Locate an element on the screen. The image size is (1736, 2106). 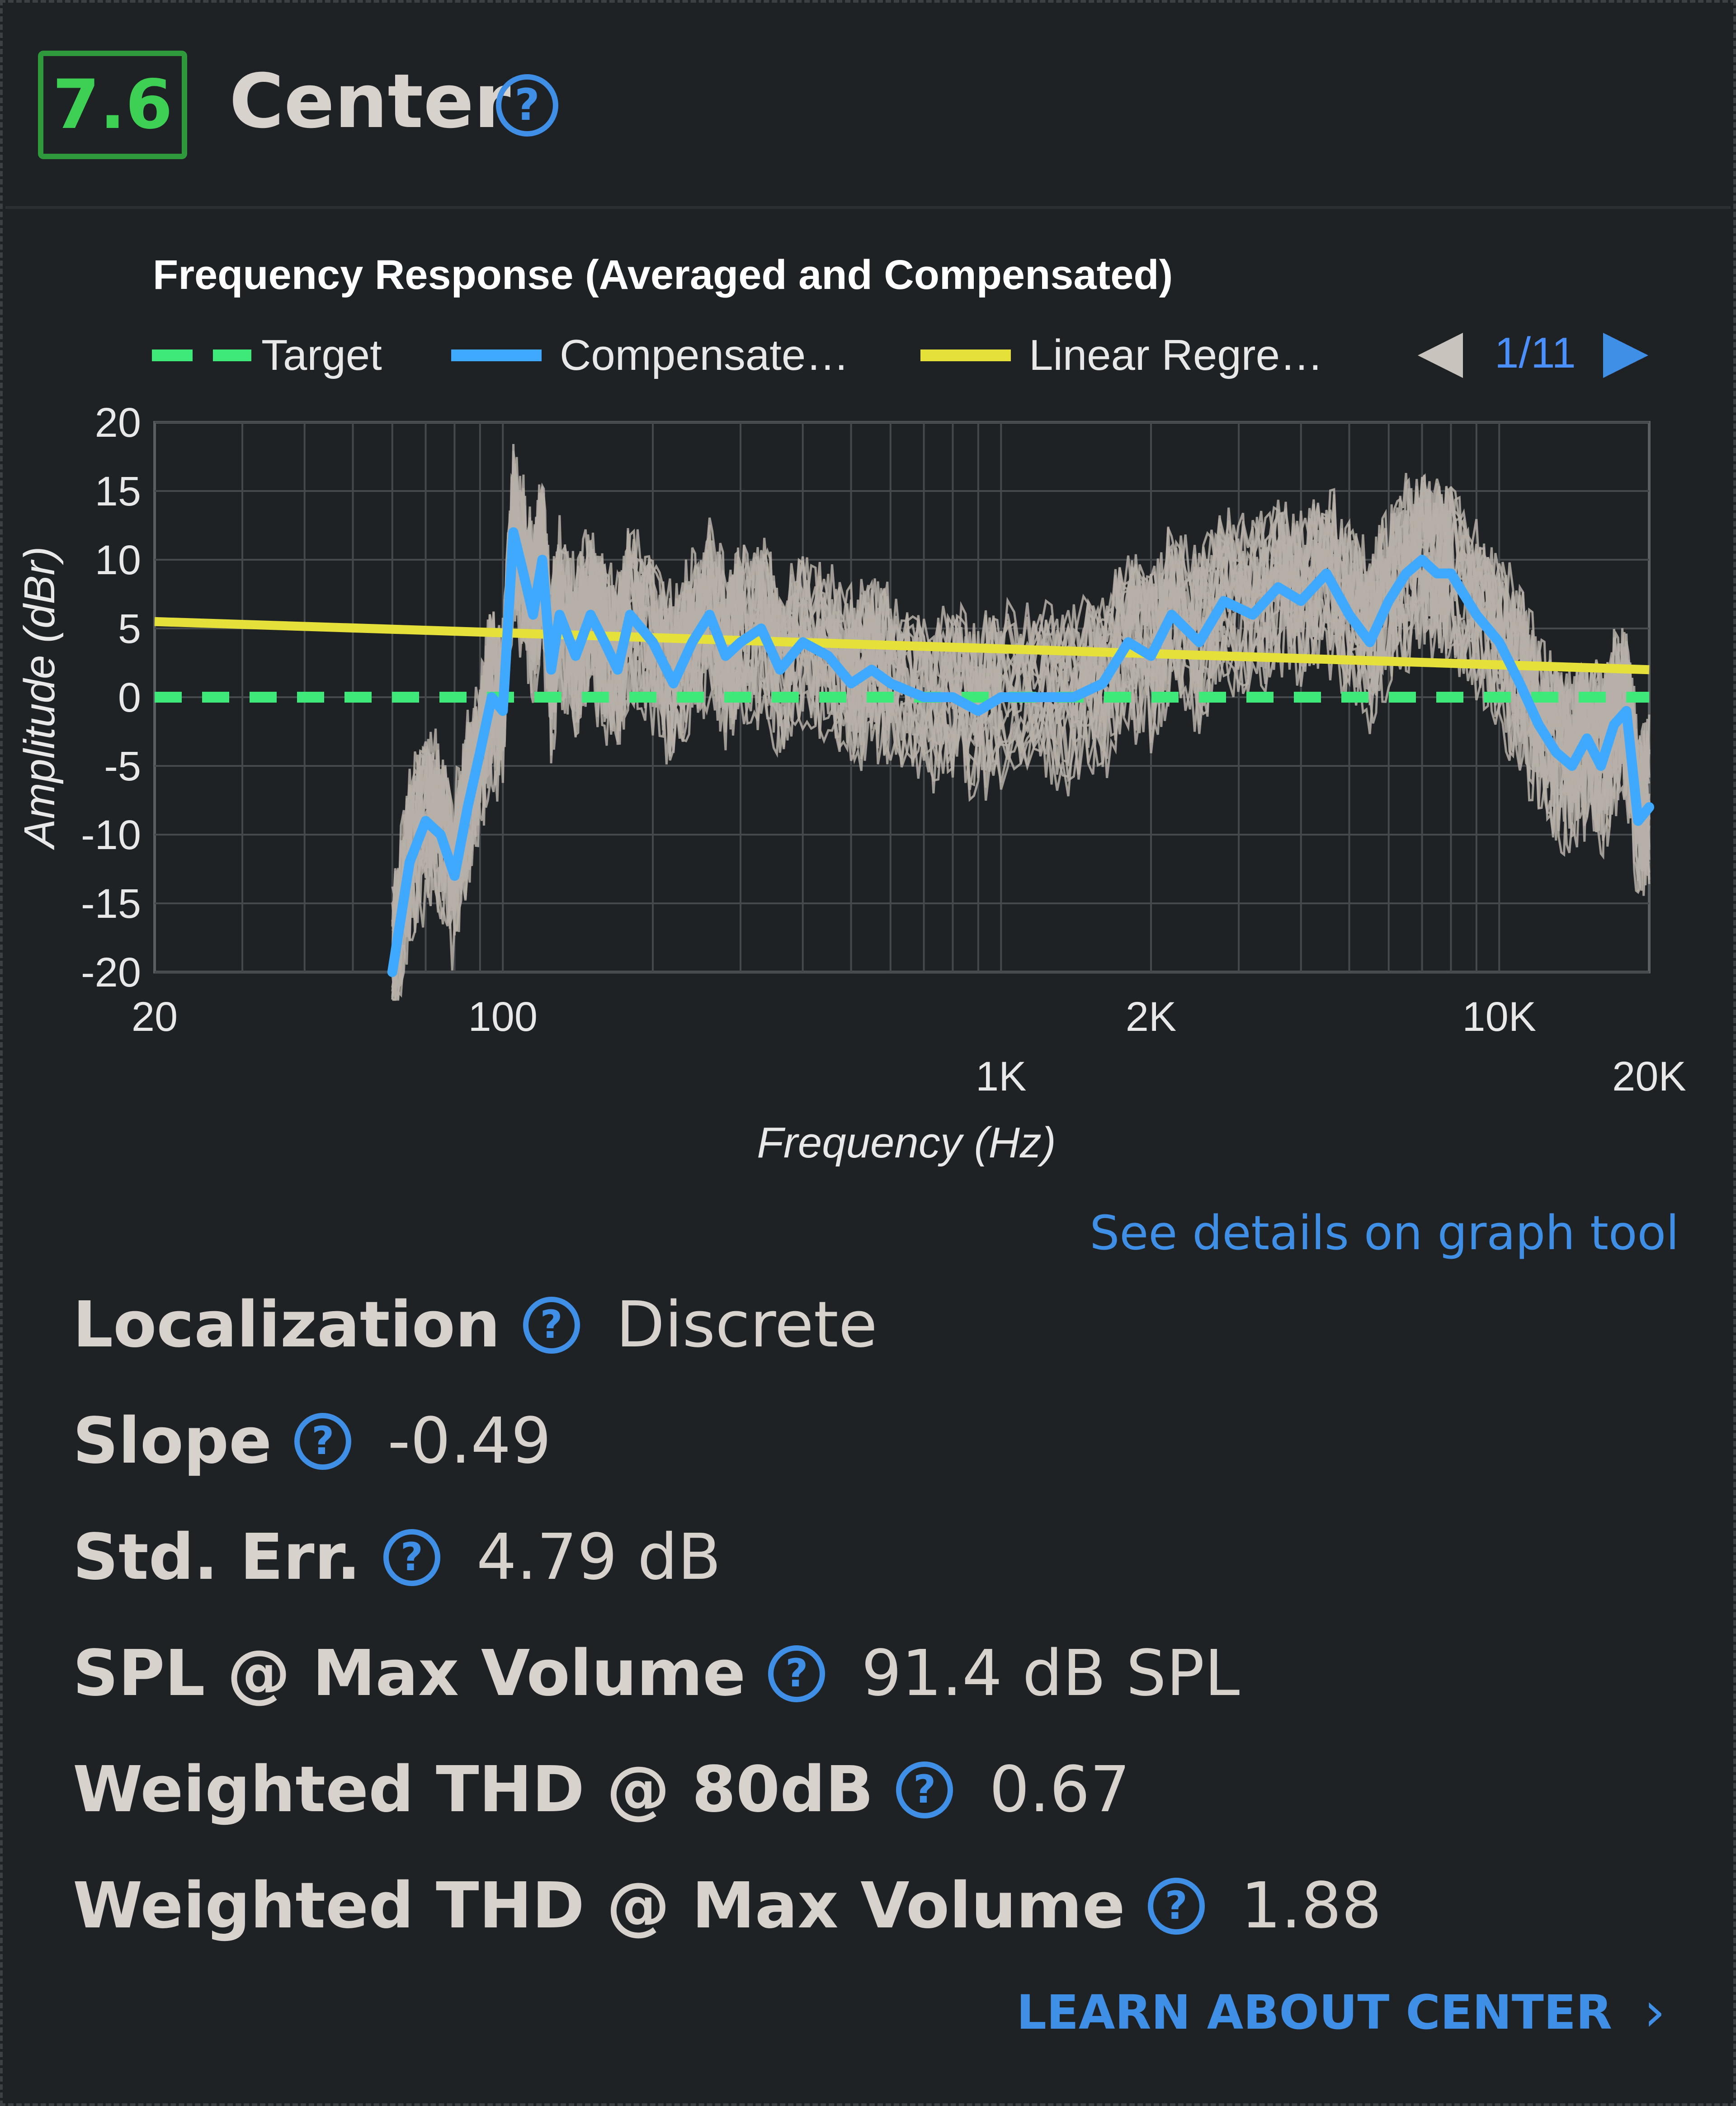
x-tick-label: 1K is located at coordinates (1002, 1076).